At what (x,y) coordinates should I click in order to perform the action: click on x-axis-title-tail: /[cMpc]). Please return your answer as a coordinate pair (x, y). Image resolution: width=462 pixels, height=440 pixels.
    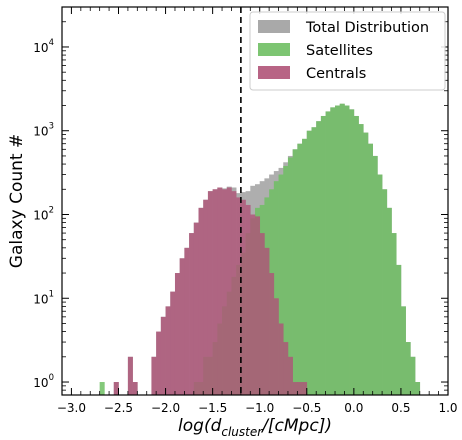
    Looking at the image, I should click on (296, 426).